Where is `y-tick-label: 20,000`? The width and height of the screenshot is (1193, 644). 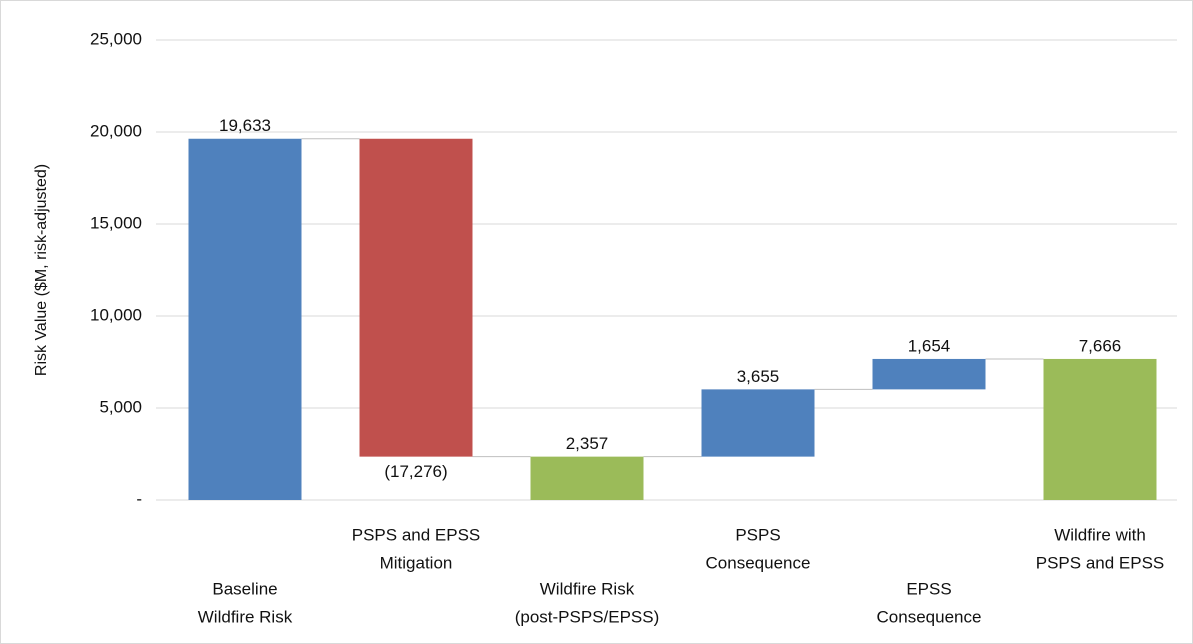
y-tick-label: 20,000 is located at coordinates (116, 130).